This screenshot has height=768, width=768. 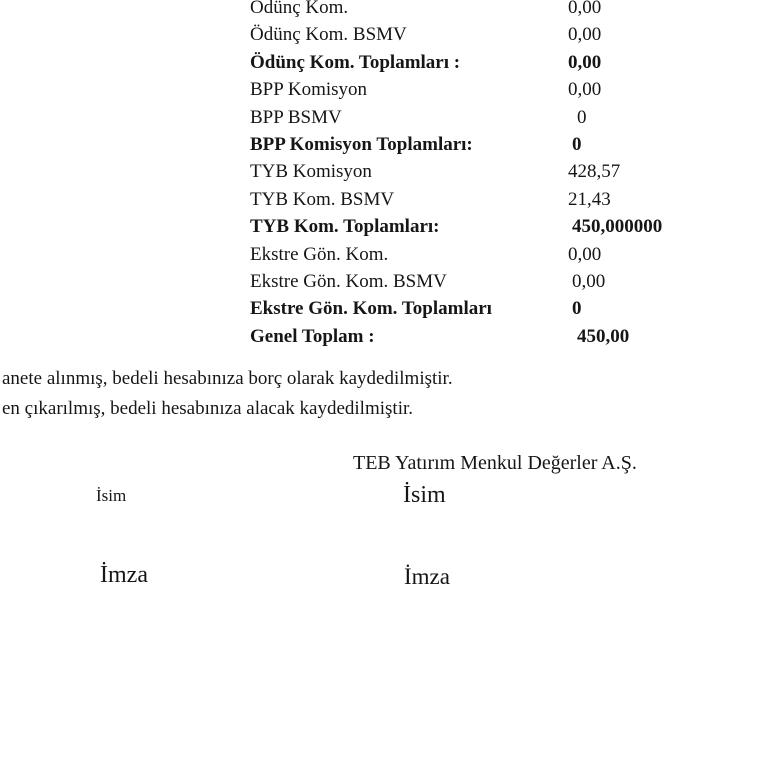 What do you see at coordinates (371, 309) in the screenshot?
I see `fee-label: Ekstre Gön. Kom. Toplamları` at bounding box center [371, 309].